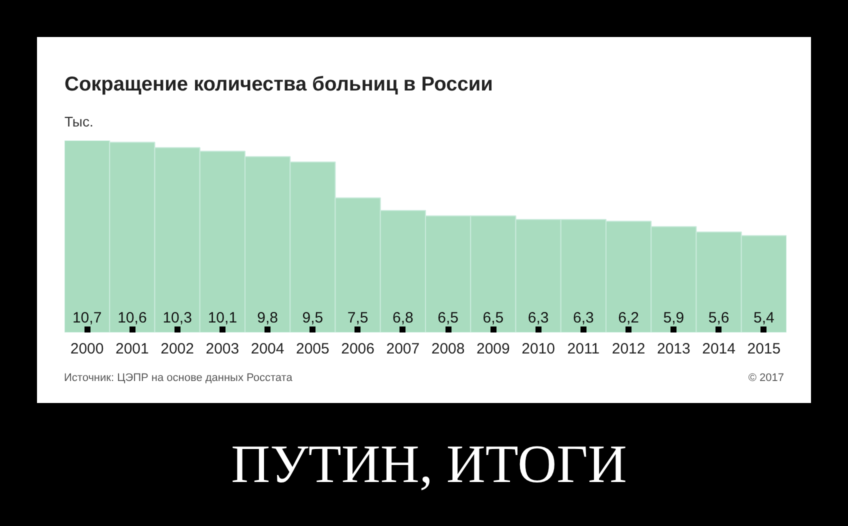  I want to click on data-label: 9,8, so click(267, 318).